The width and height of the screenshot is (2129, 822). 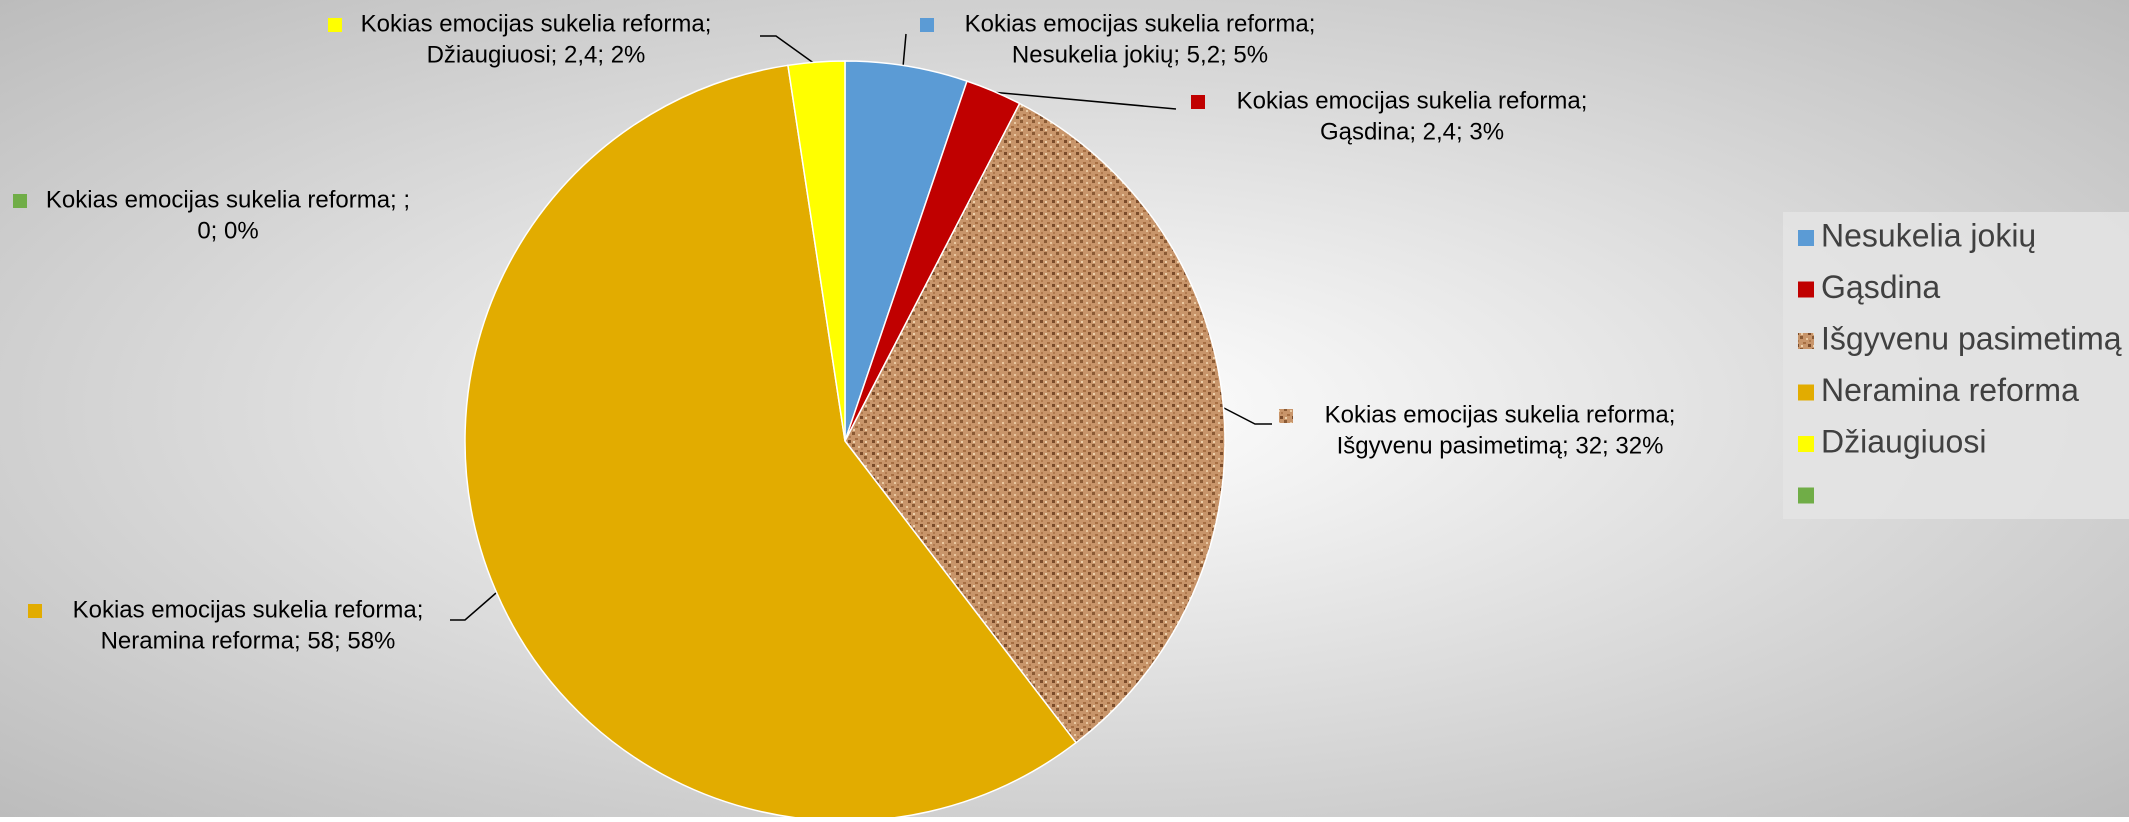 I want to click on legend-label: Gąsdina, so click(x=1880, y=287).